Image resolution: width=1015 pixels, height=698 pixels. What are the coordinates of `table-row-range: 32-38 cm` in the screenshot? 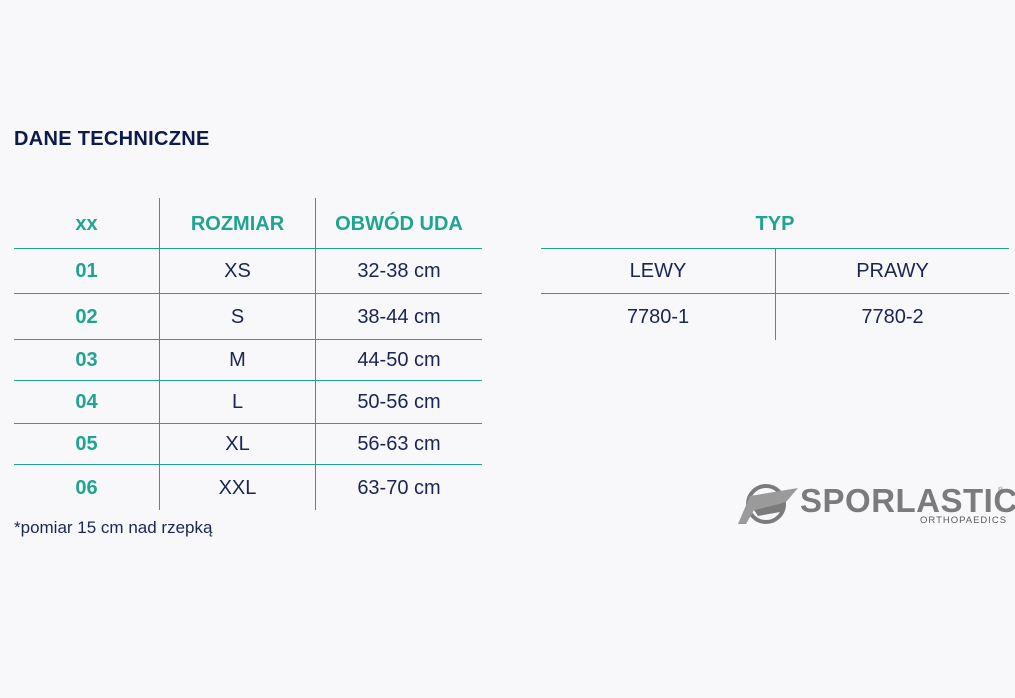 It's located at (399, 271).